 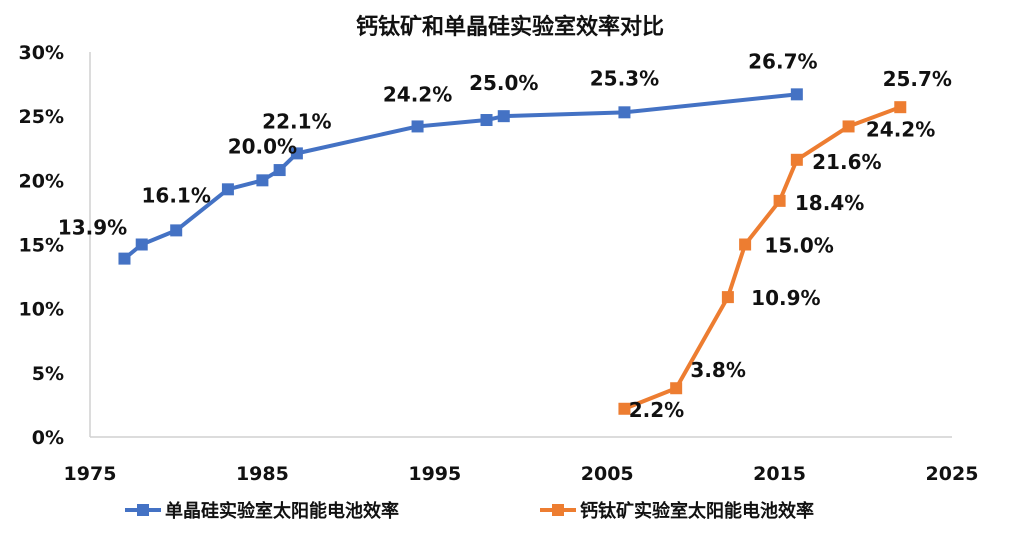 I want to click on data-label: 20.0%, so click(x=262, y=146).